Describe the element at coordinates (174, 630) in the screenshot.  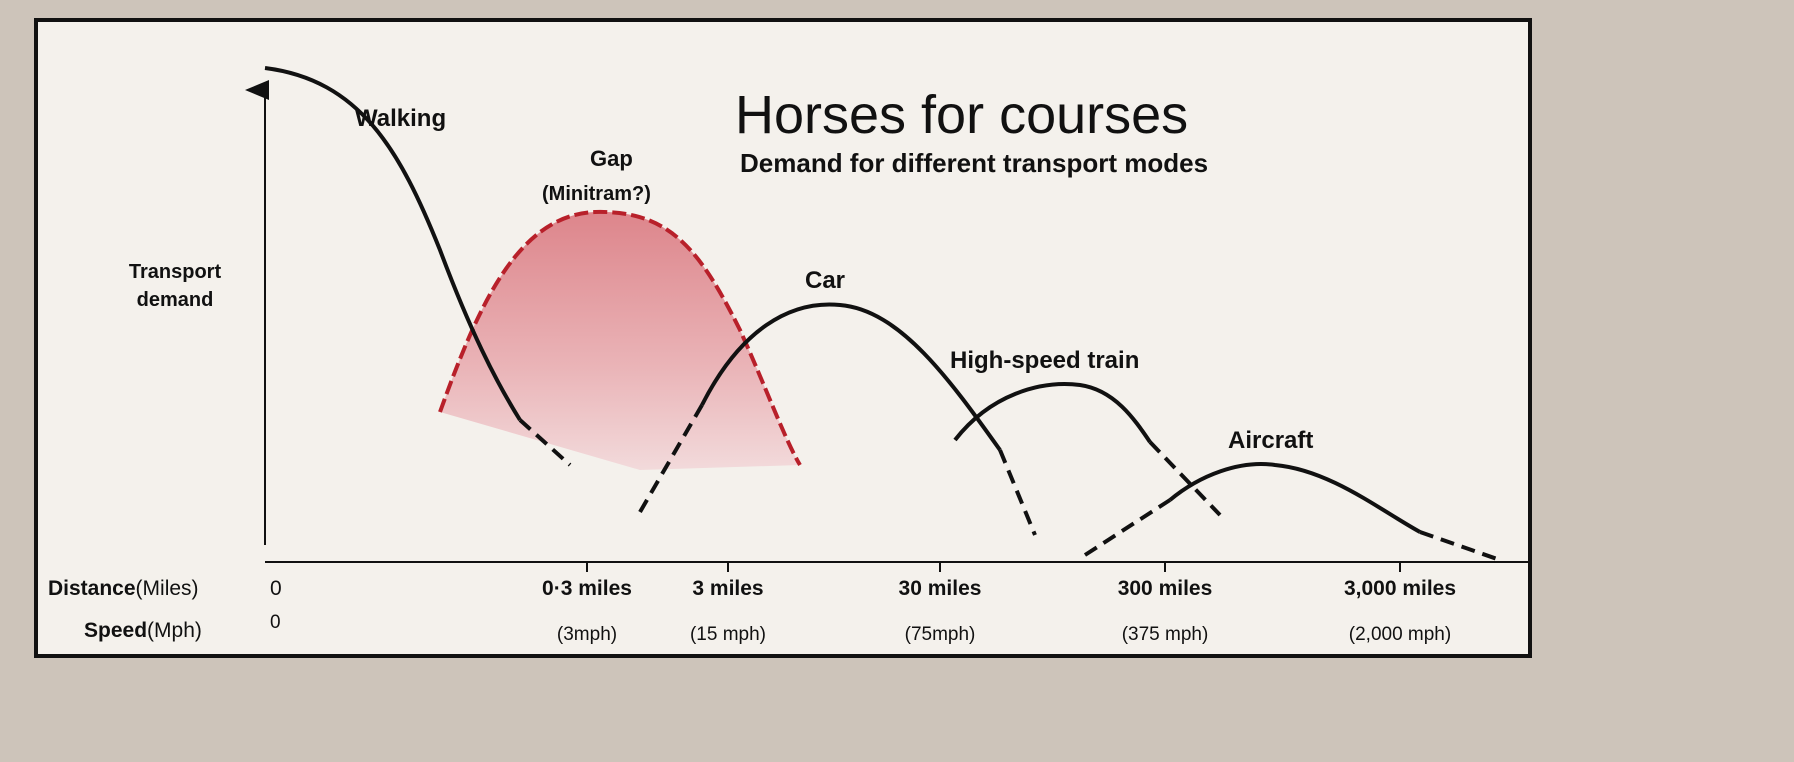
I see `speed-unit: (Mph)` at that location.